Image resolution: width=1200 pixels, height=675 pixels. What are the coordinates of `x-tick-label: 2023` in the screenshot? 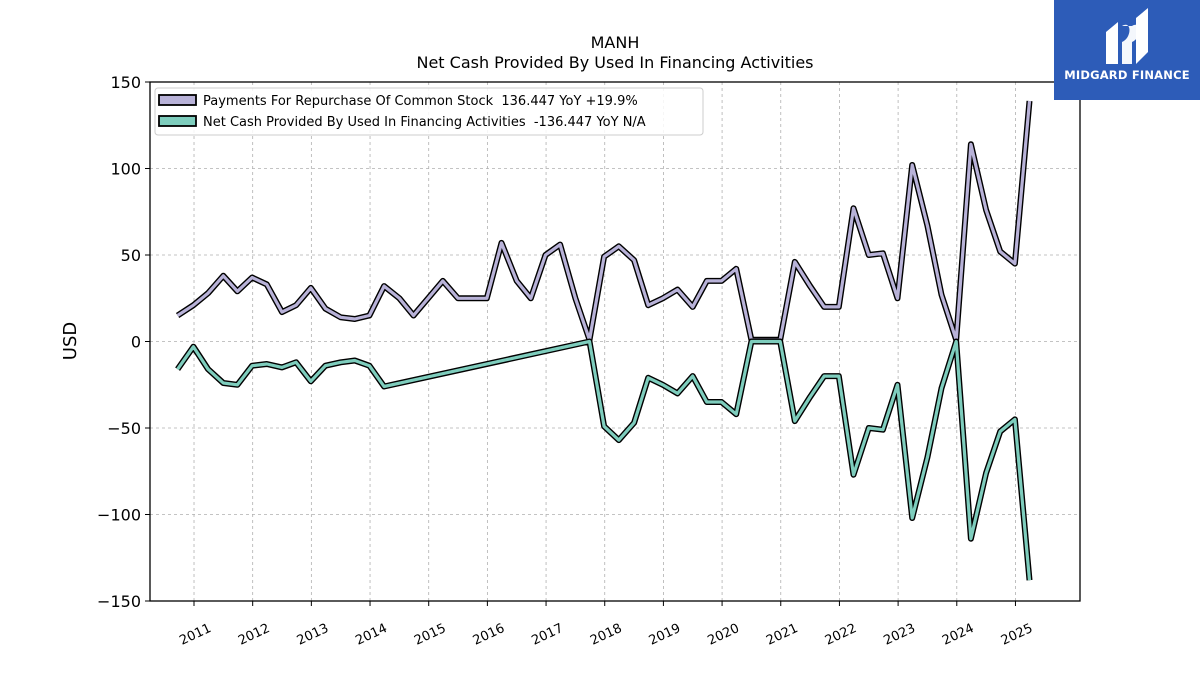 It's located at (899, 635).